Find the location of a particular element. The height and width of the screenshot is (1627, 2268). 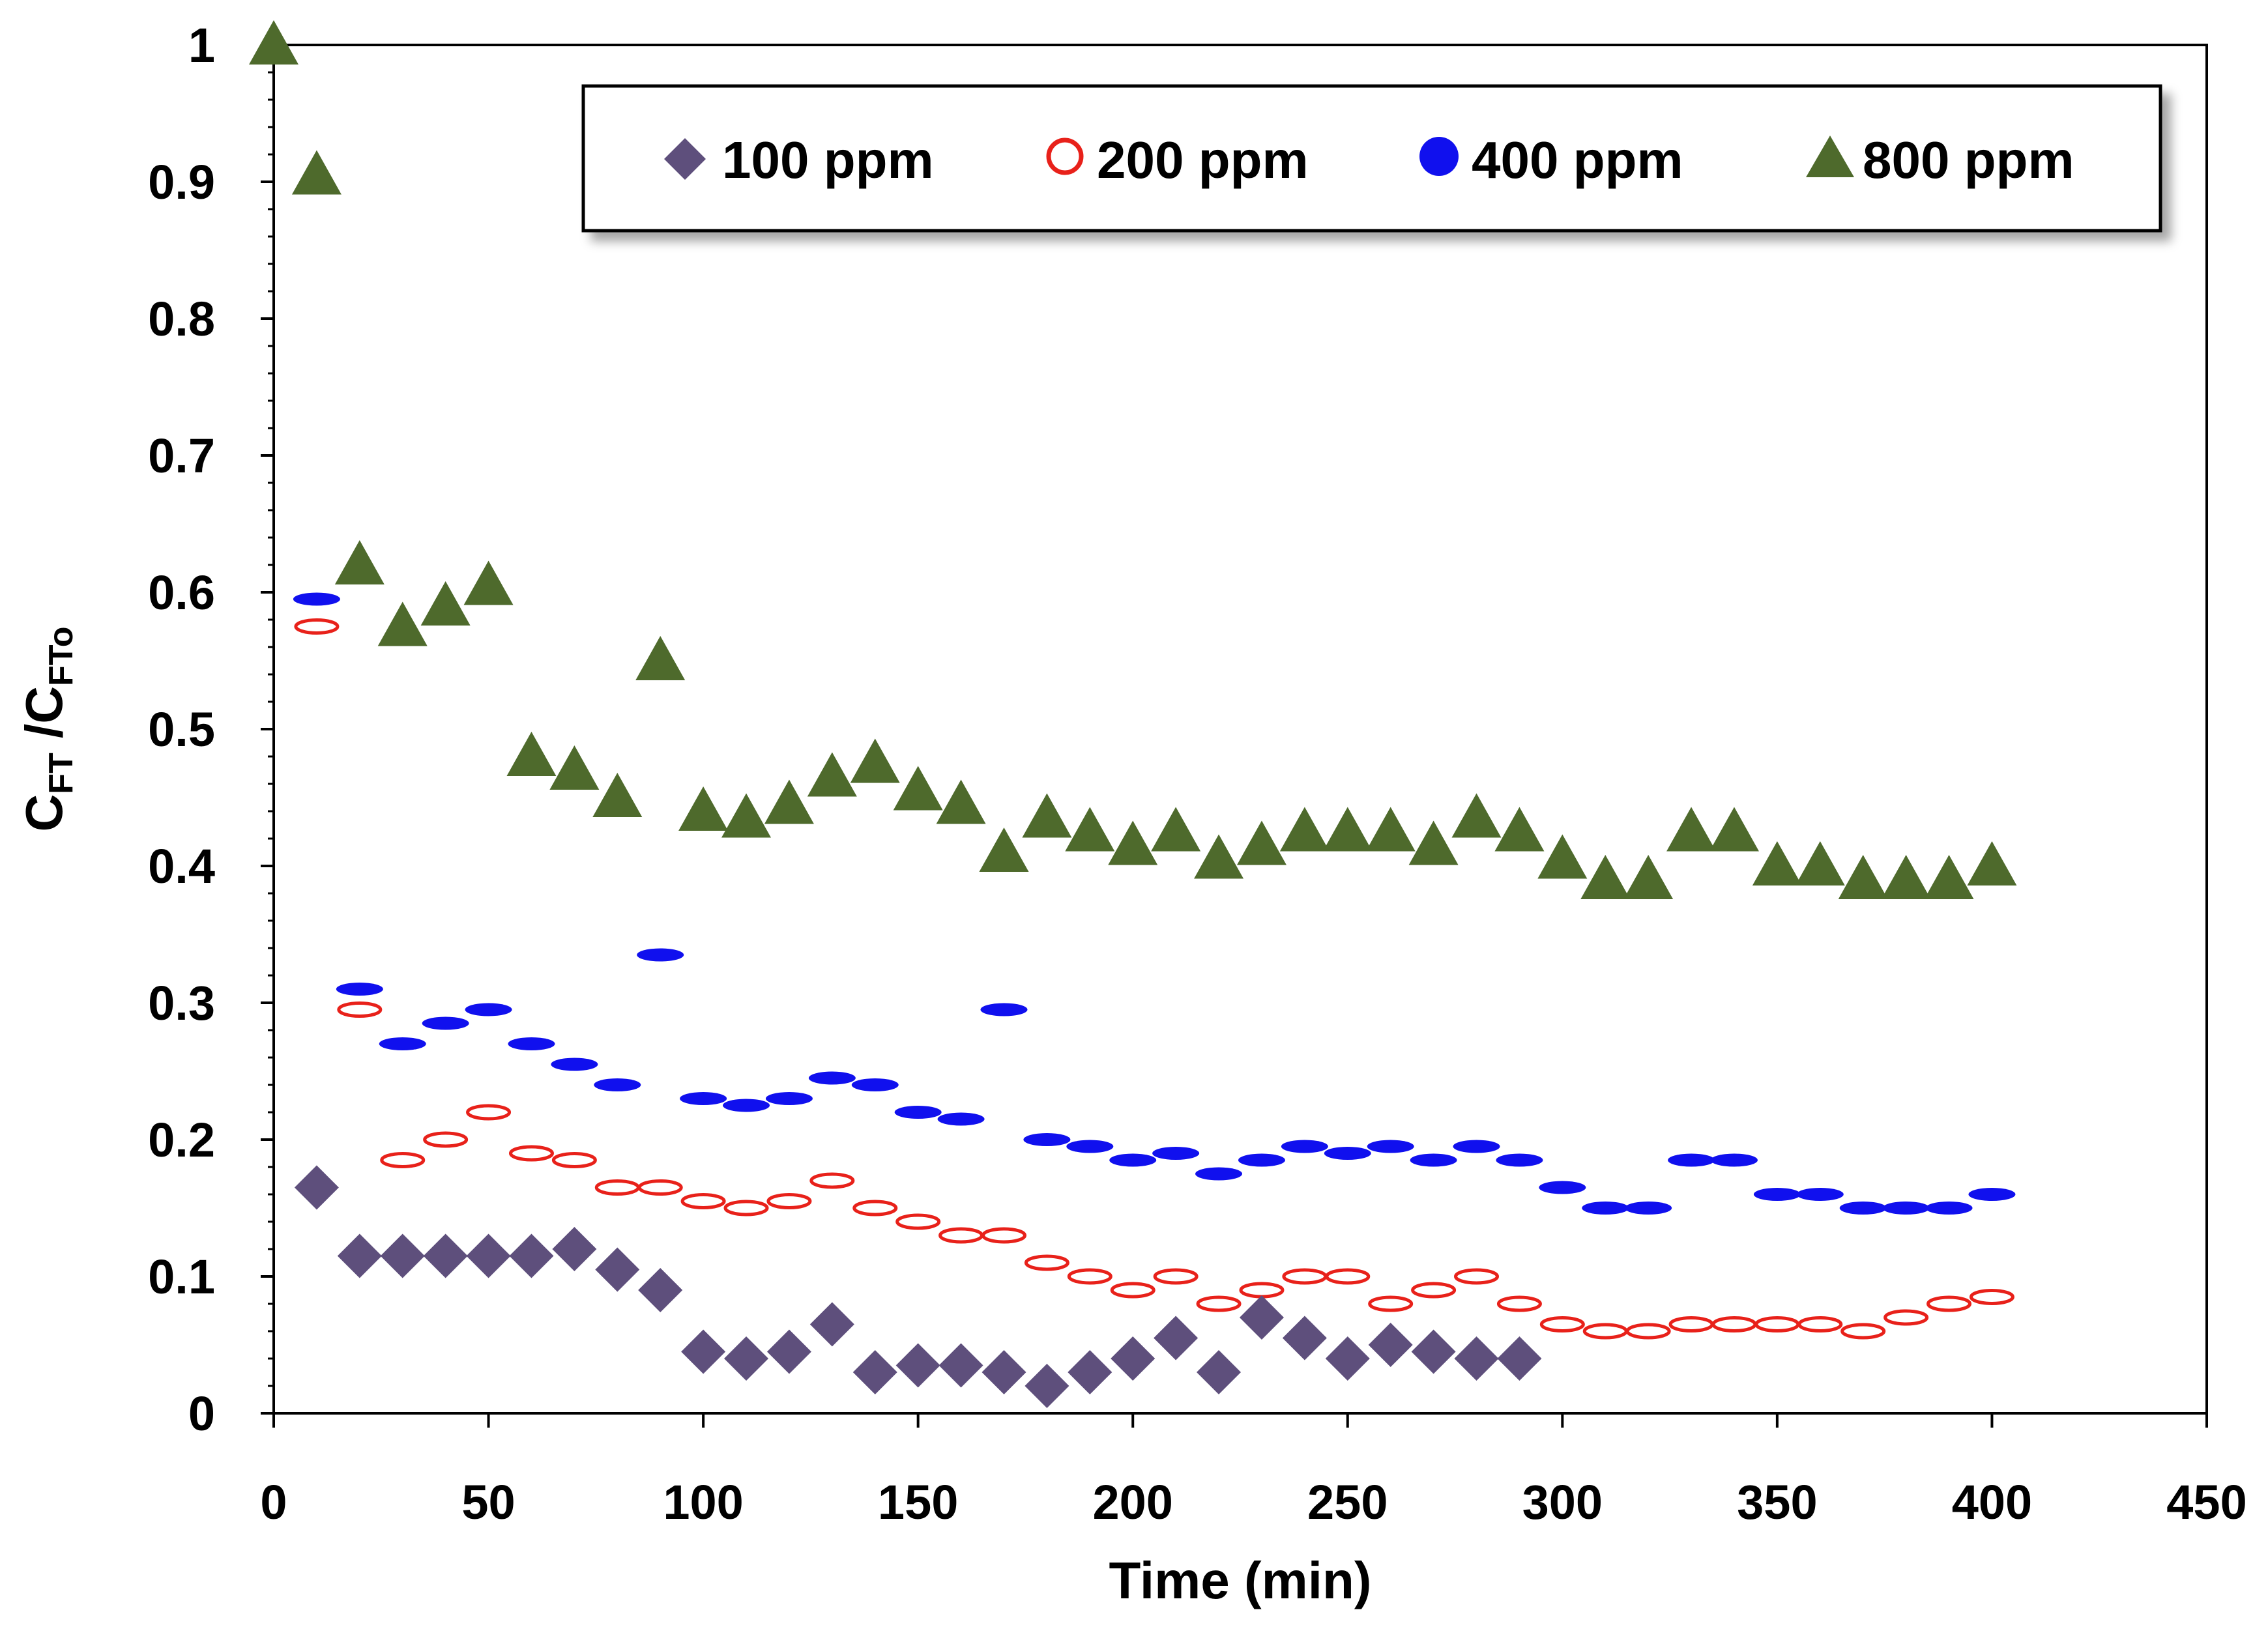

legend-label-400ppm: 400 ppm is located at coordinates (1577, 160).